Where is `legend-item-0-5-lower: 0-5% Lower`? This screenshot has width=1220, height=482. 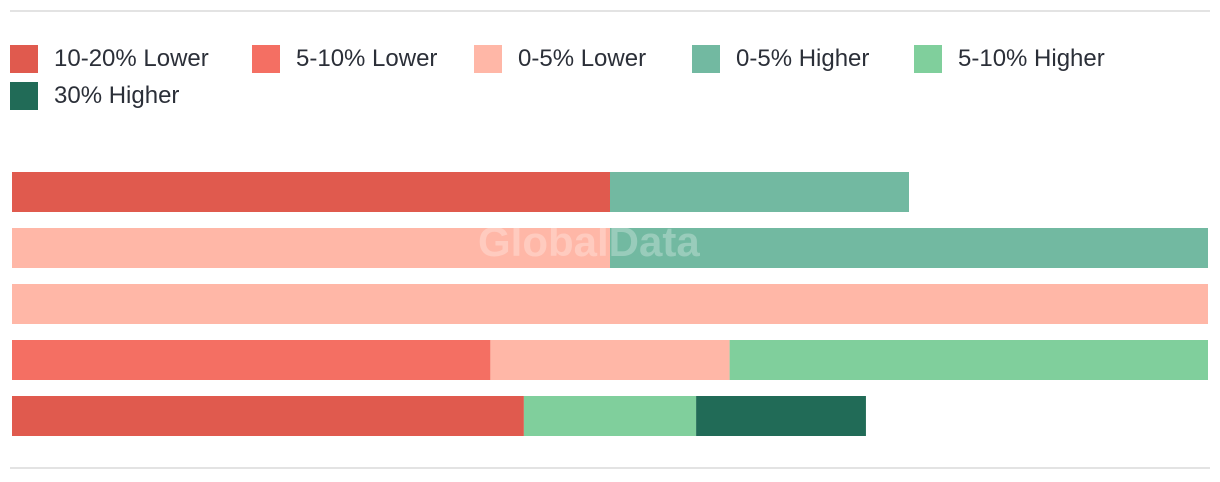
legend-item-0-5-lower: 0-5% Lower is located at coordinates (560, 59).